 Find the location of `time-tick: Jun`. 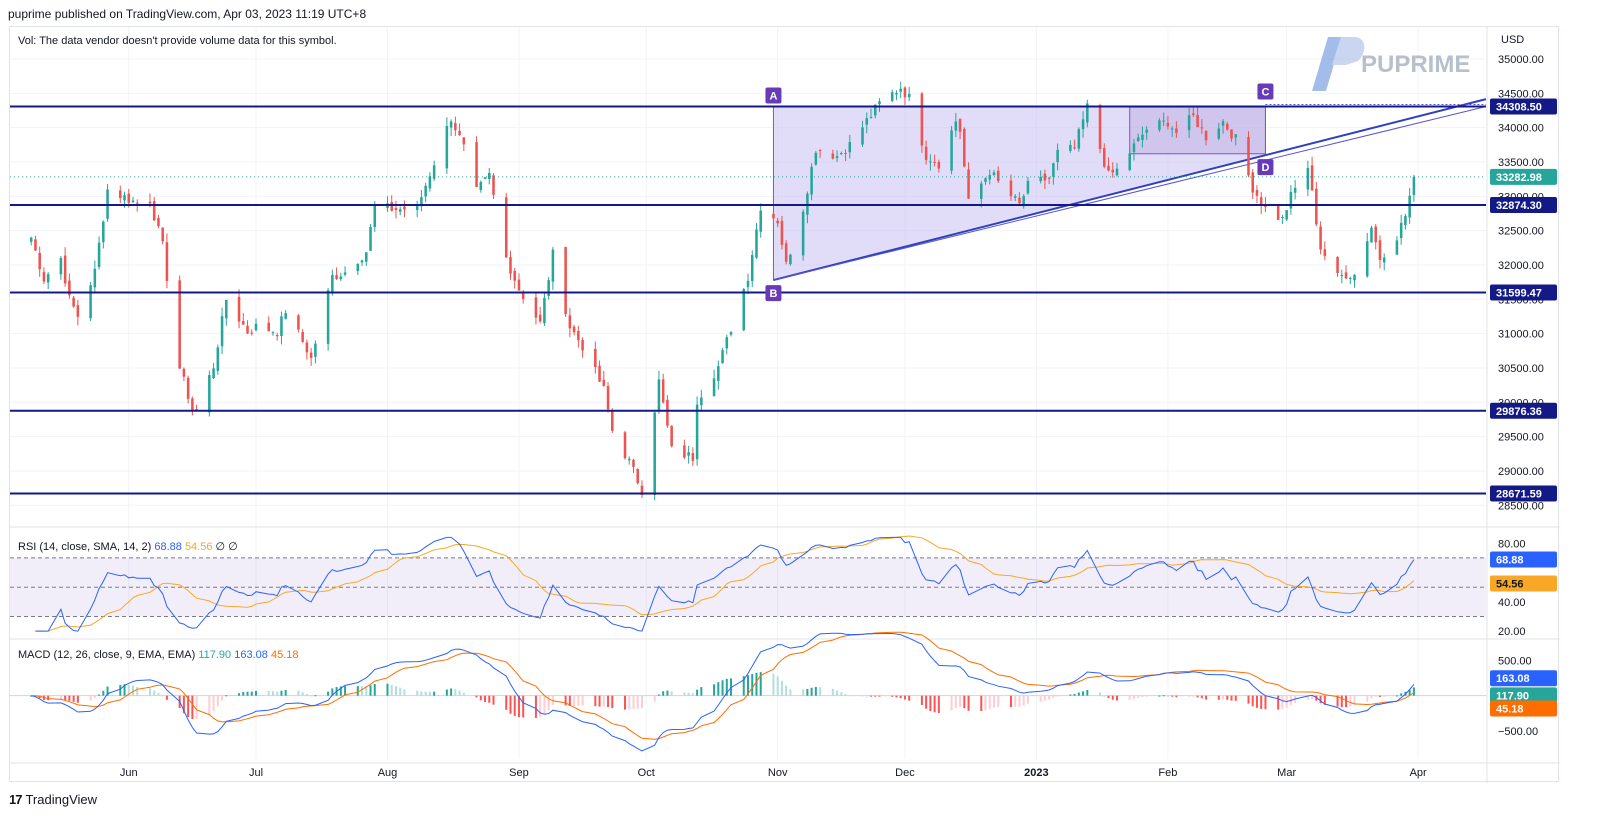

time-tick: Jun is located at coordinates (129, 773).